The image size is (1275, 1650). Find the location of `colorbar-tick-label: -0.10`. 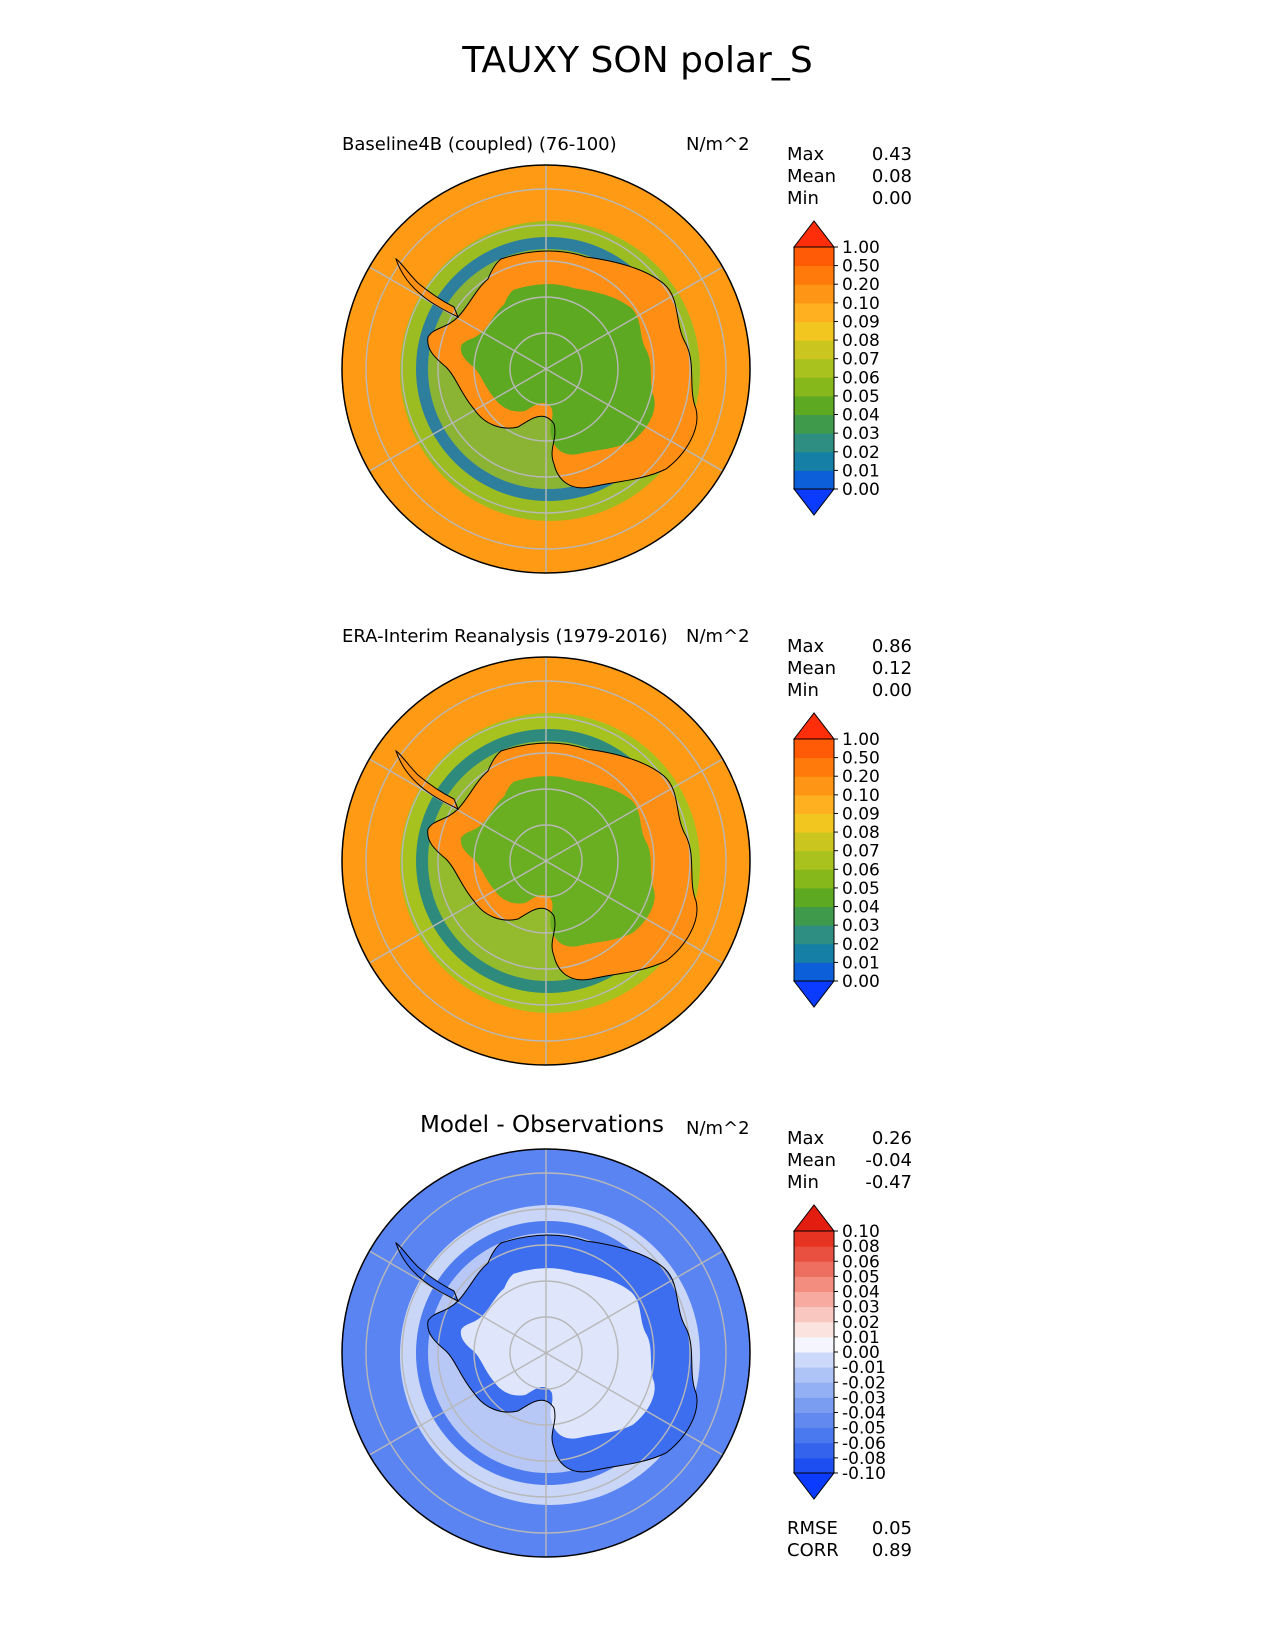

colorbar-tick-label: -0.10 is located at coordinates (864, 1474).